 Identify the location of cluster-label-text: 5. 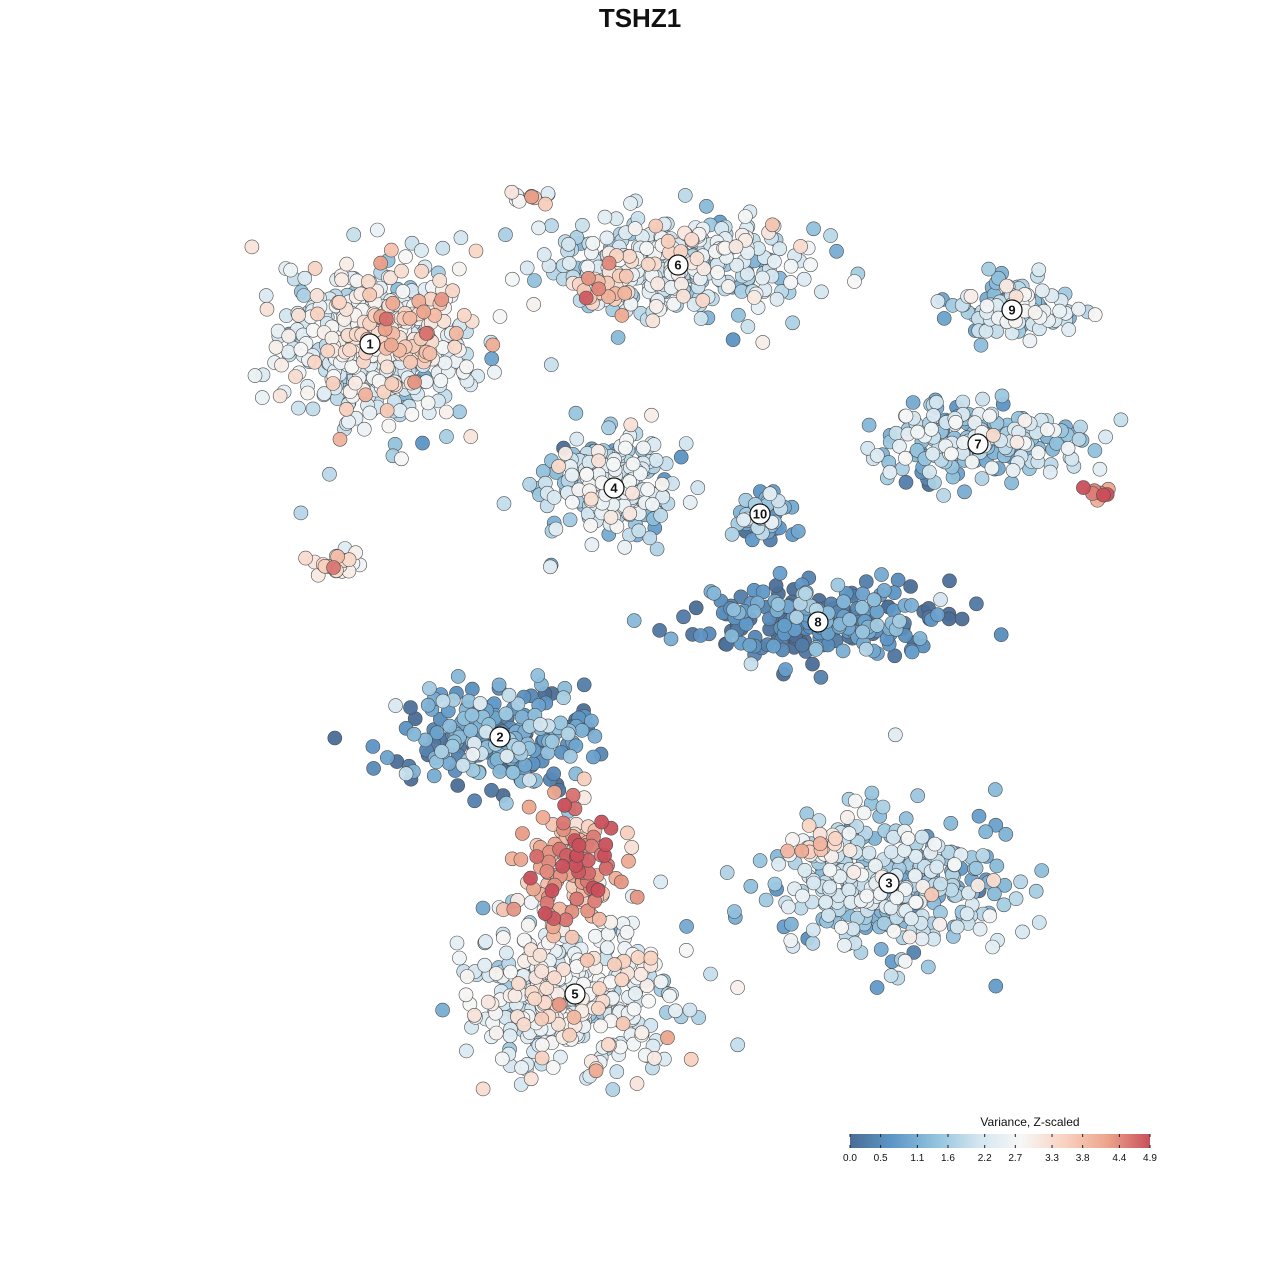
(574, 994).